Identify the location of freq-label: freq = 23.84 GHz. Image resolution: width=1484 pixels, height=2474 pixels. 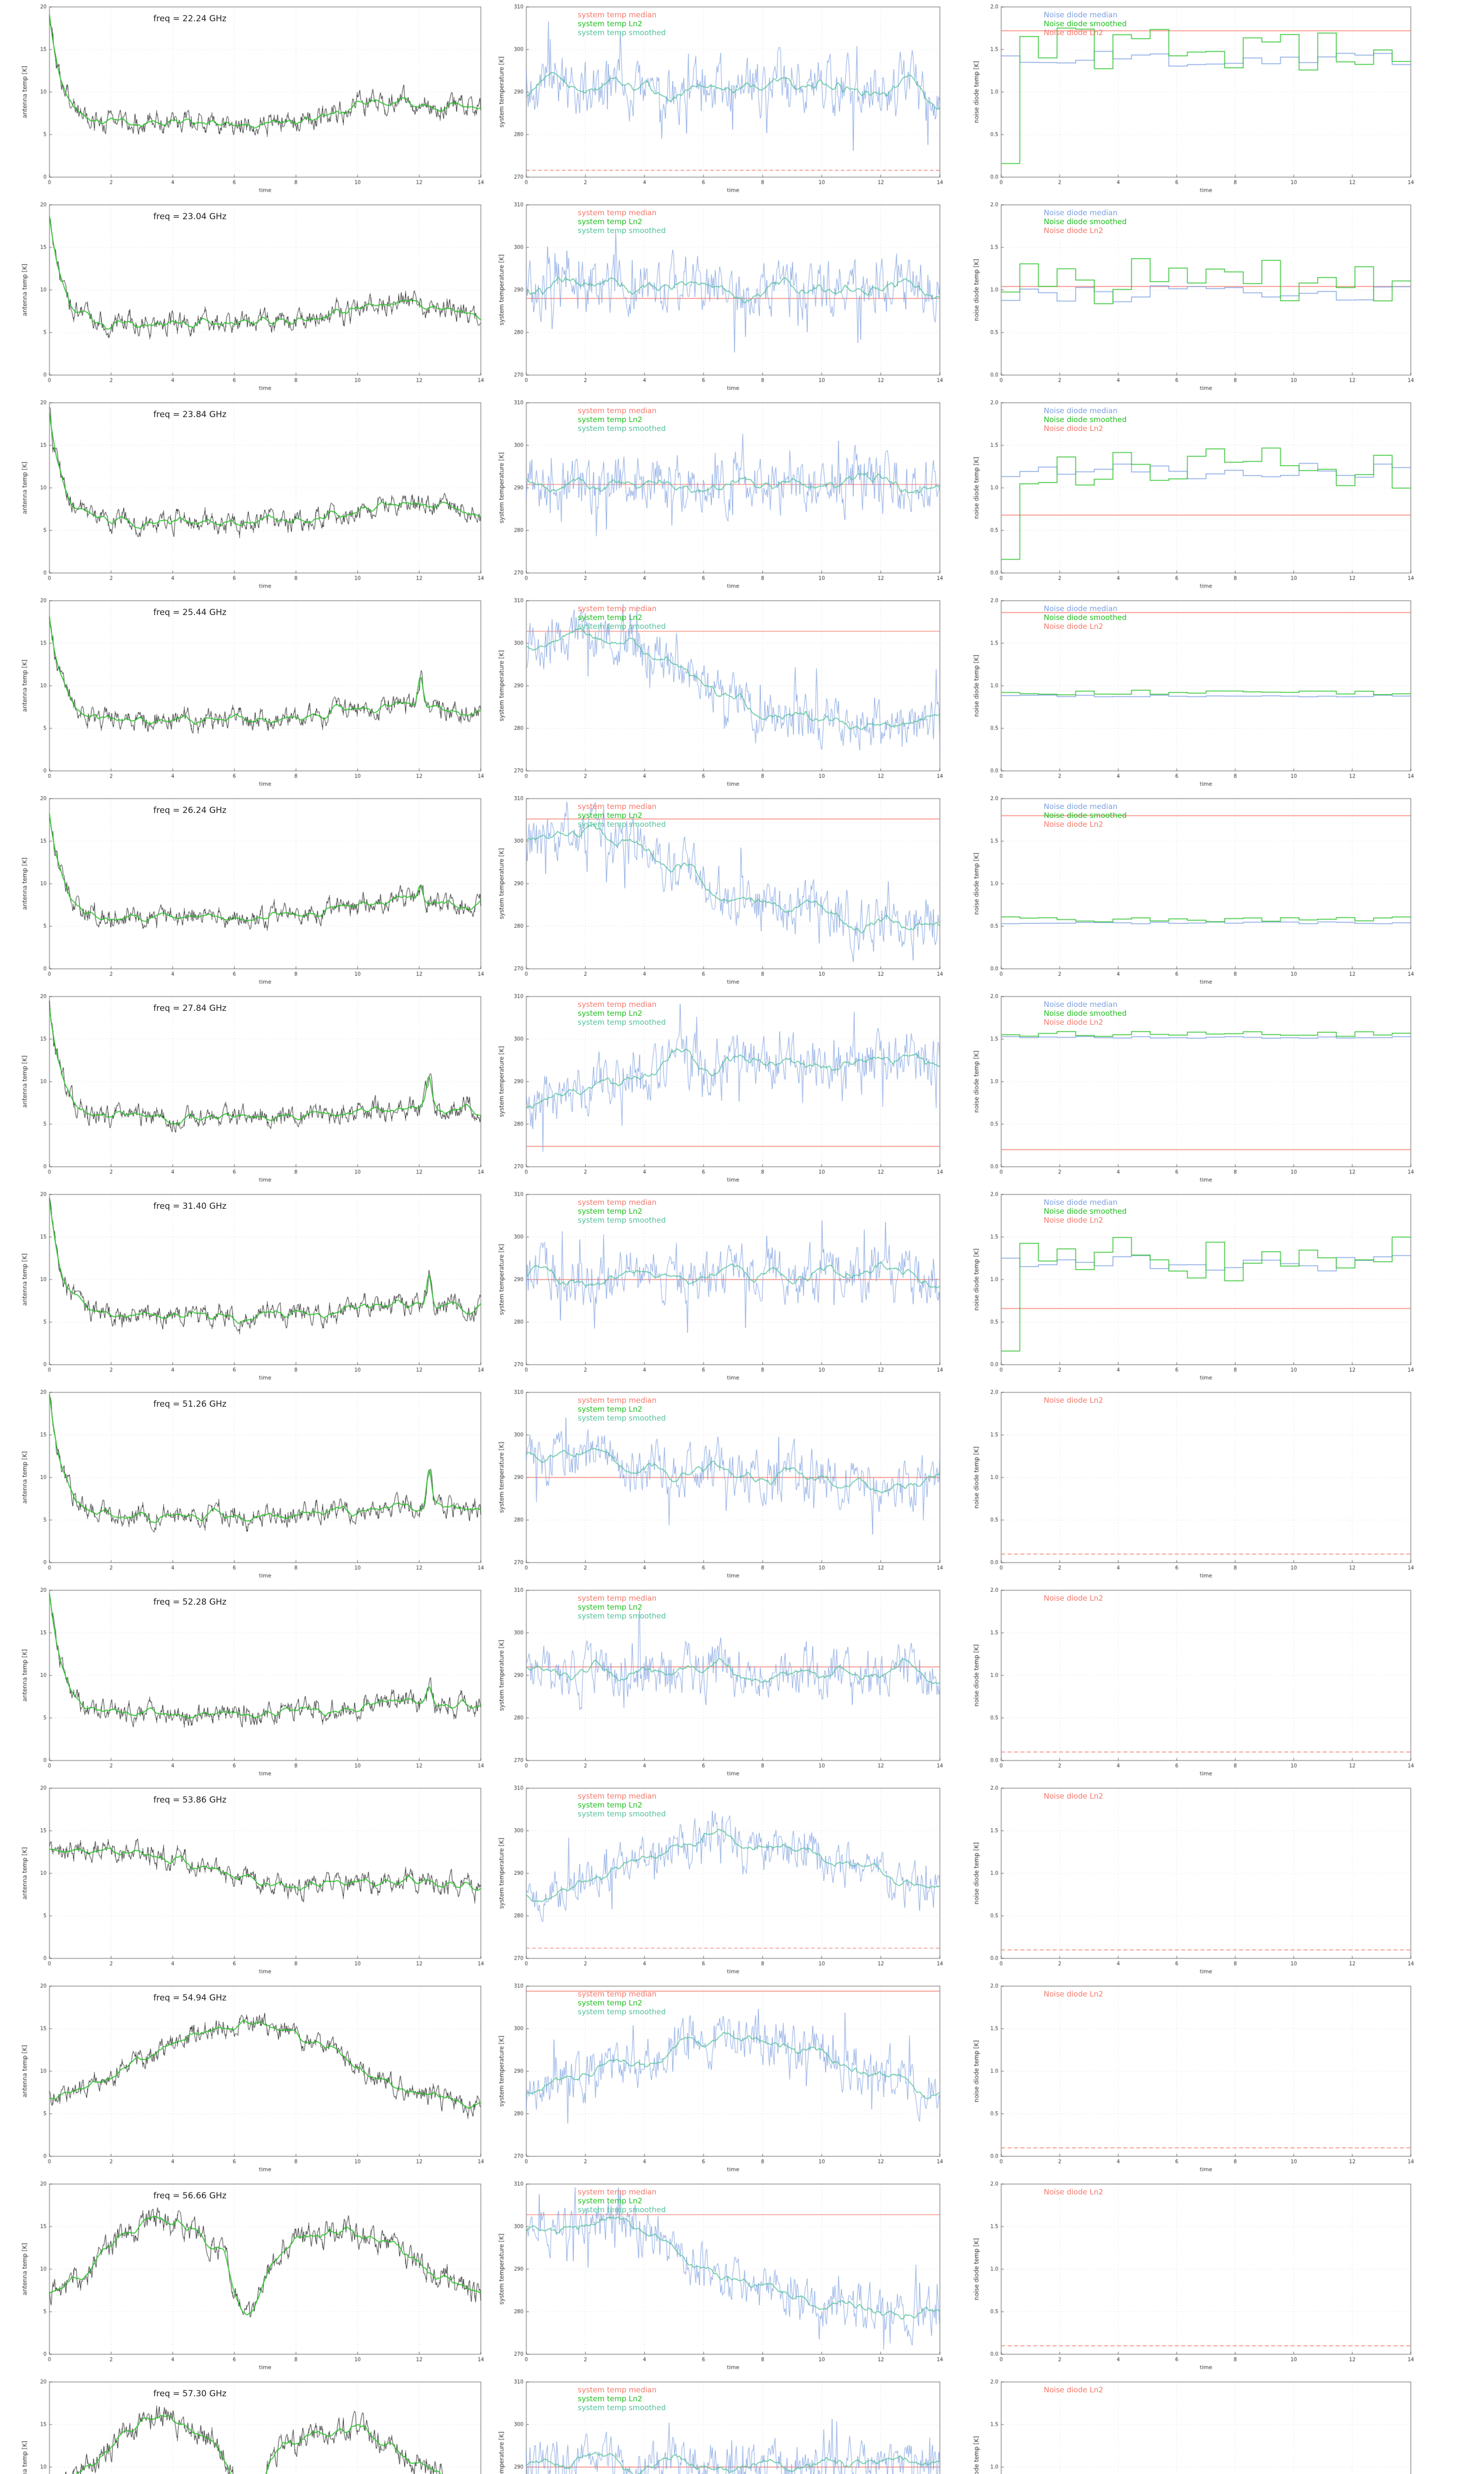
(190, 415).